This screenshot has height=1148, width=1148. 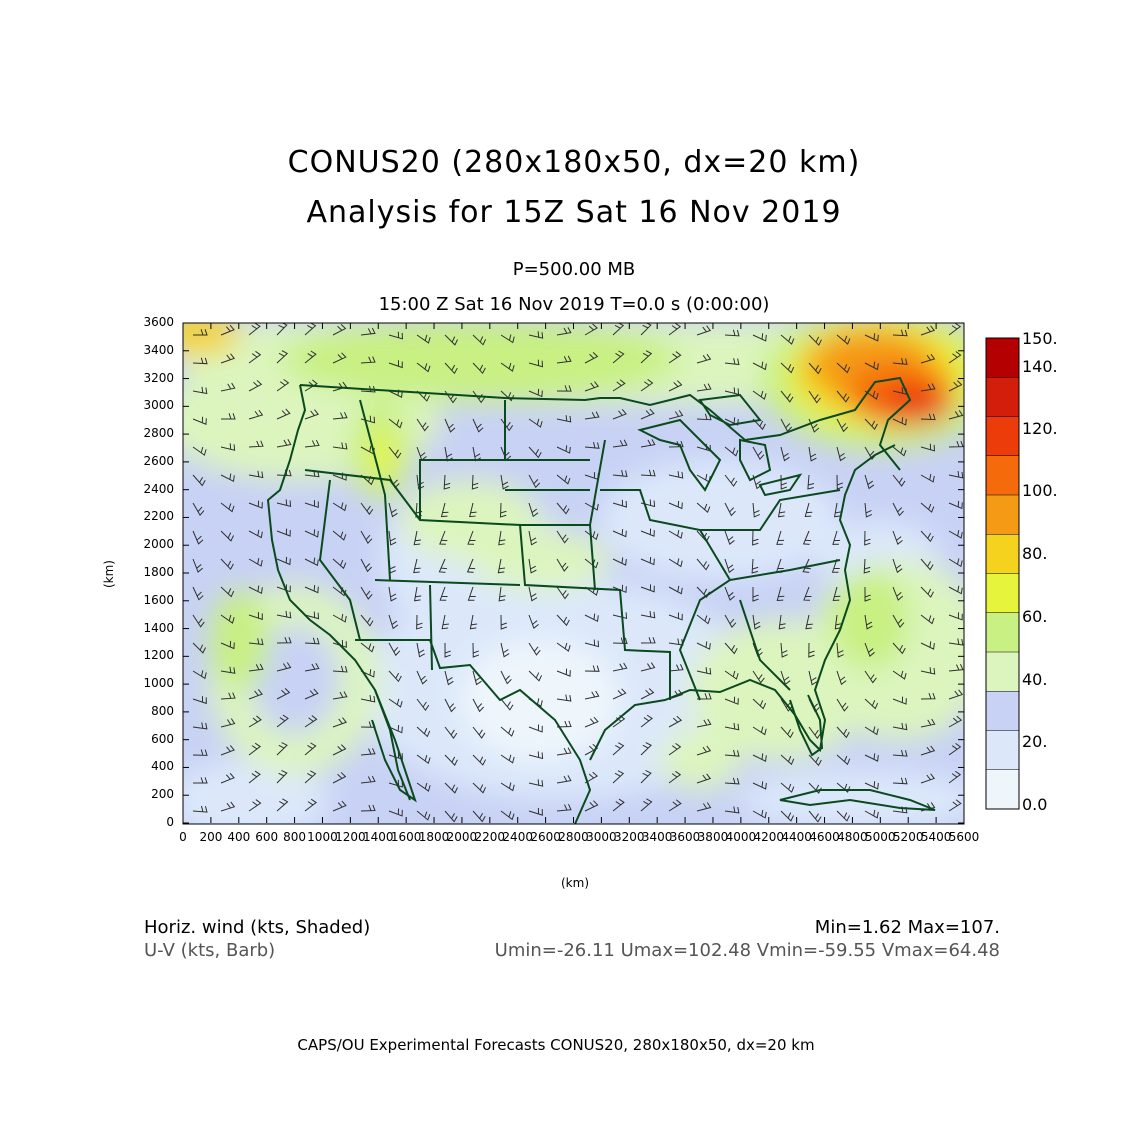 I want to click on x-tick-label: 3400, so click(x=657, y=837).